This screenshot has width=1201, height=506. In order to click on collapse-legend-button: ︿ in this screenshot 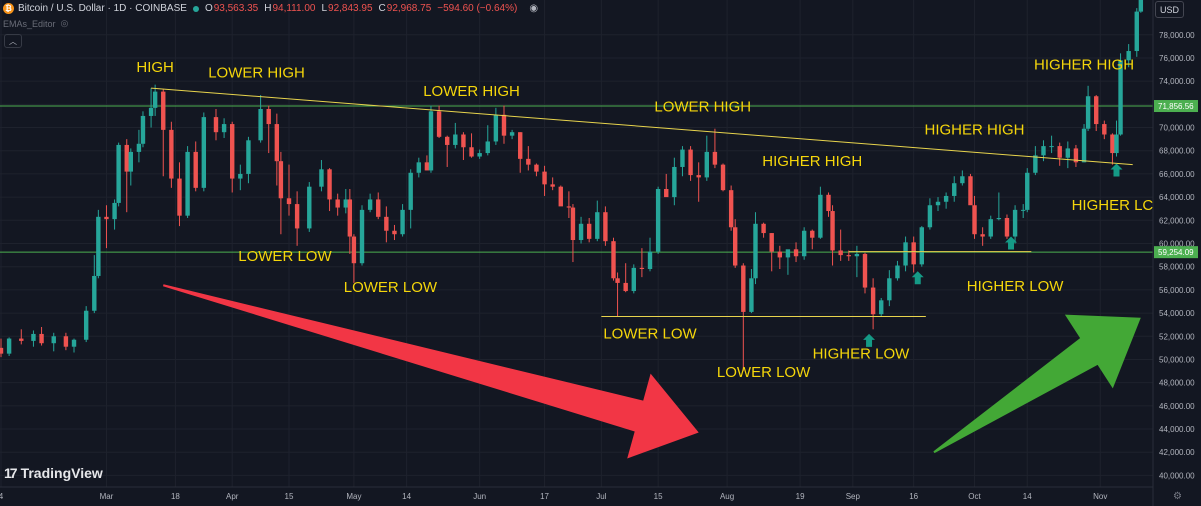, I will do `click(13, 41)`.